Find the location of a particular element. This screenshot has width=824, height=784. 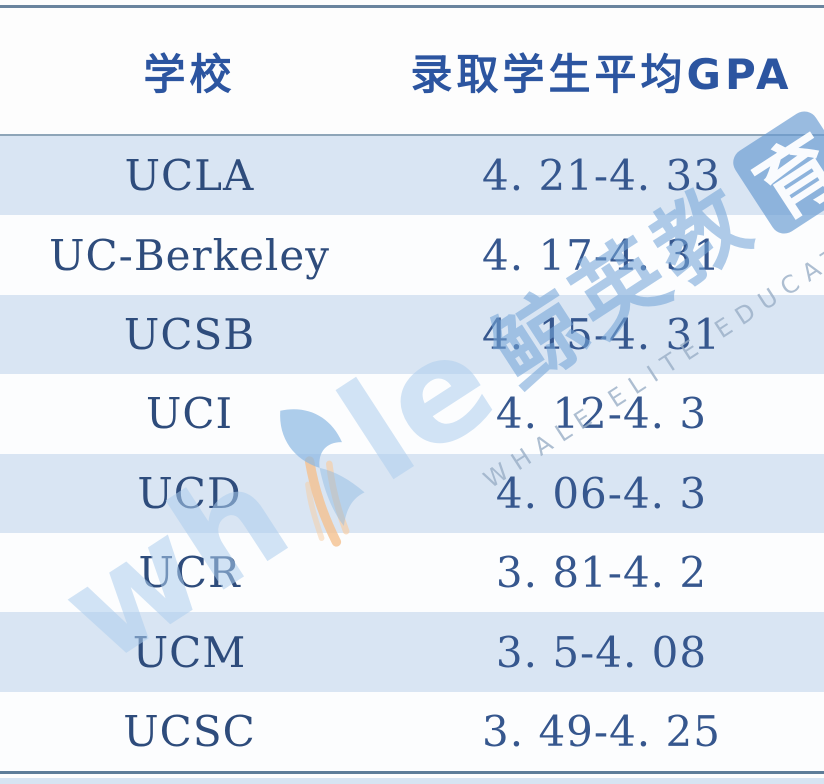

school-cell: UCLA is located at coordinates (189, 175).